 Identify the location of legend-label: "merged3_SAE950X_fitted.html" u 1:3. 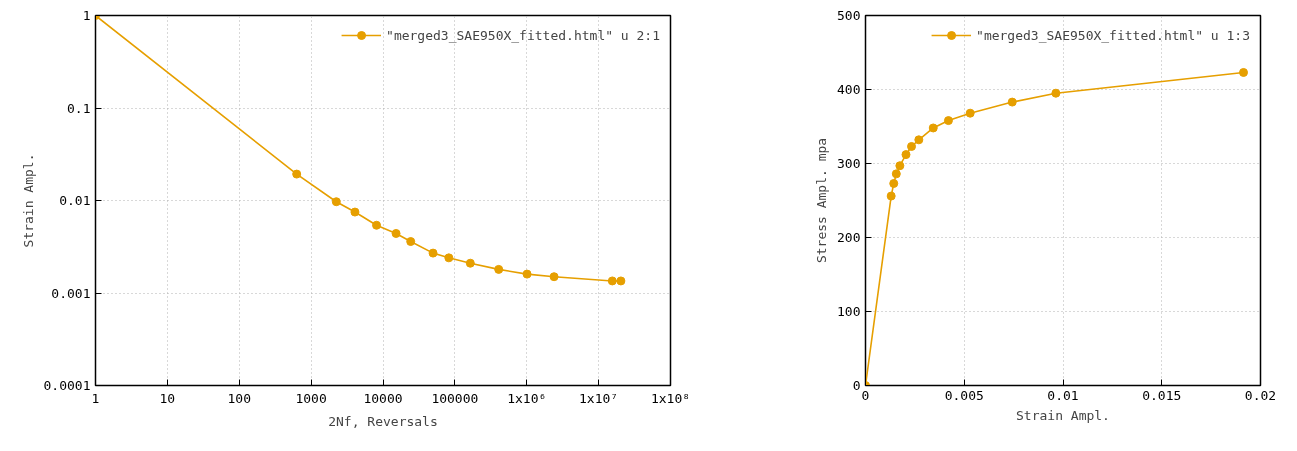
(1113, 35).